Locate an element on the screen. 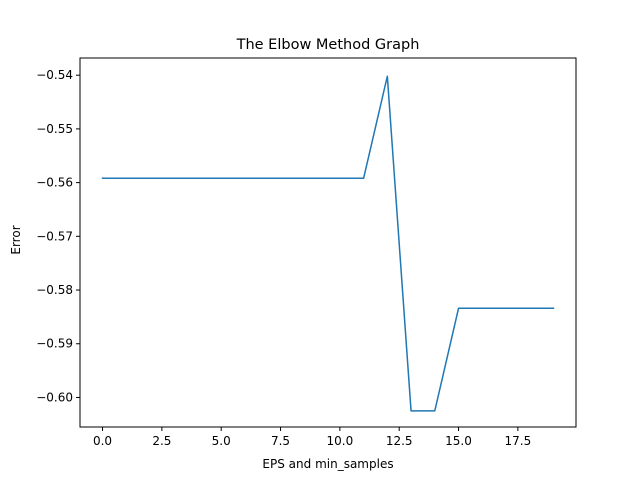  x-tick-label: 0.0 is located at coordinates (102, 441).